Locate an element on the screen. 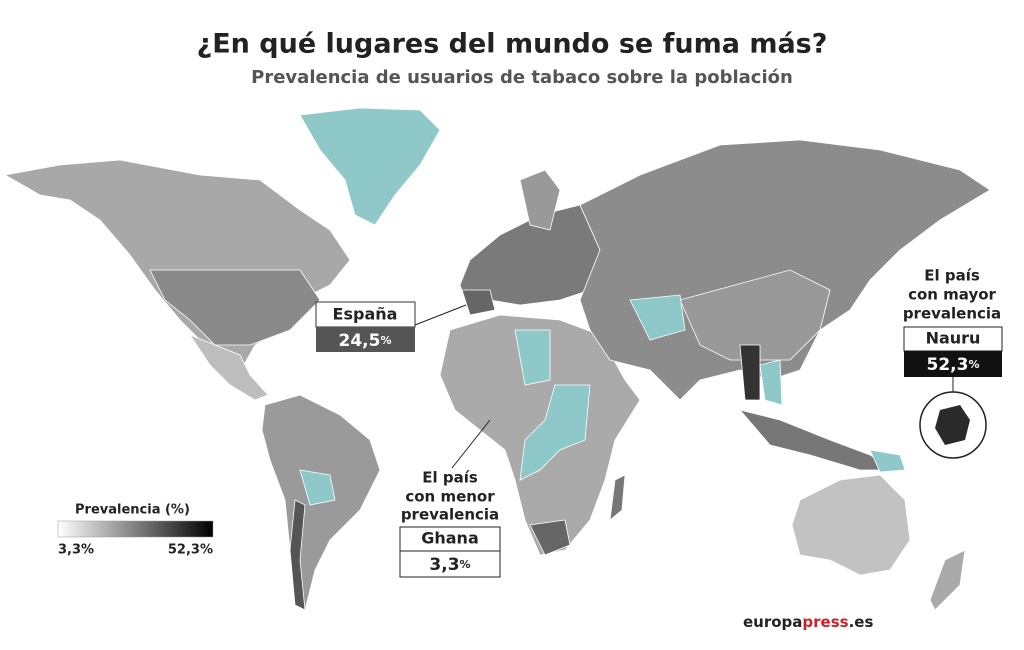 The width and height of the screenshot is (1024, 650). legend-max: 52,3% is located at coordinates (190, 550).